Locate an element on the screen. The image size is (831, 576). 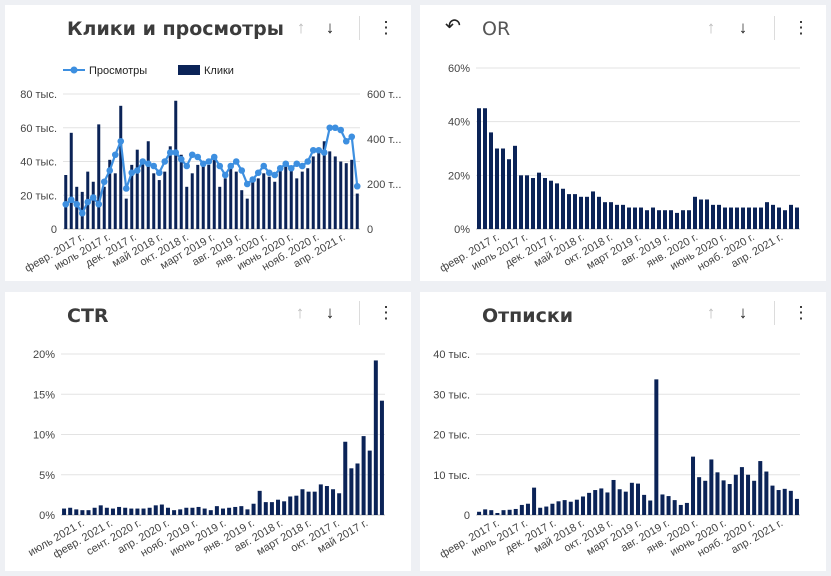
y-tick-label: 20 тыс. is located at coordinates (38, 196).